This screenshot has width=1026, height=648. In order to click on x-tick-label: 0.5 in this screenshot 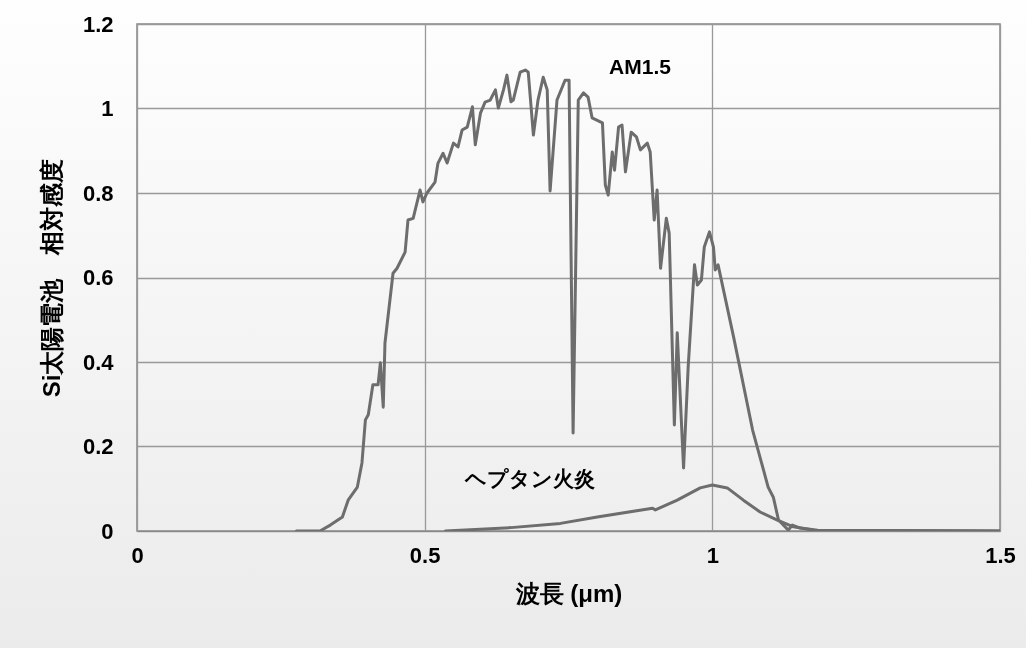, I will do `click(425, 555)`.